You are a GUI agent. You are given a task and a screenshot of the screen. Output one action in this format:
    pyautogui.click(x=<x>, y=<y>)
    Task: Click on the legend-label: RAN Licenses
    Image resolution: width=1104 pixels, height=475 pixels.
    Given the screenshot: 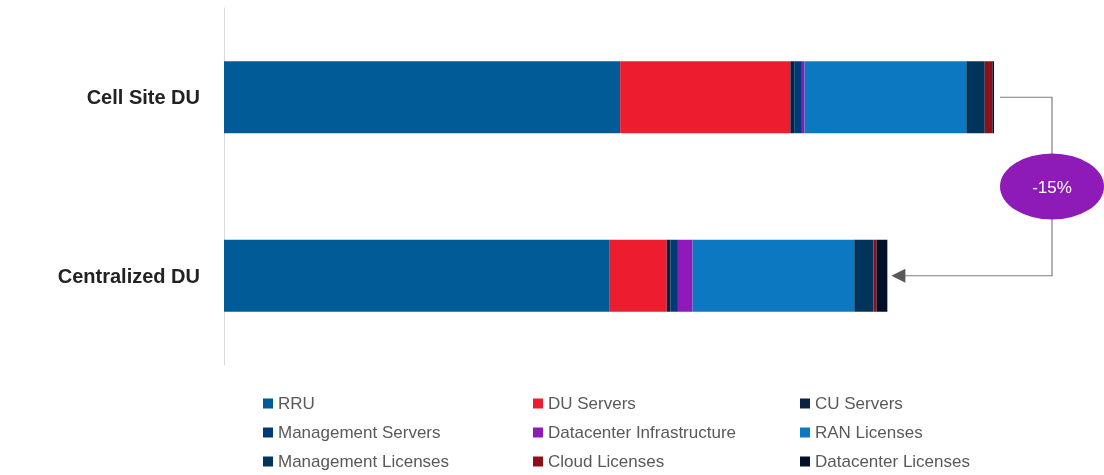 What is the action you would take?
    pyautogui.click(x=869, y=432)
    